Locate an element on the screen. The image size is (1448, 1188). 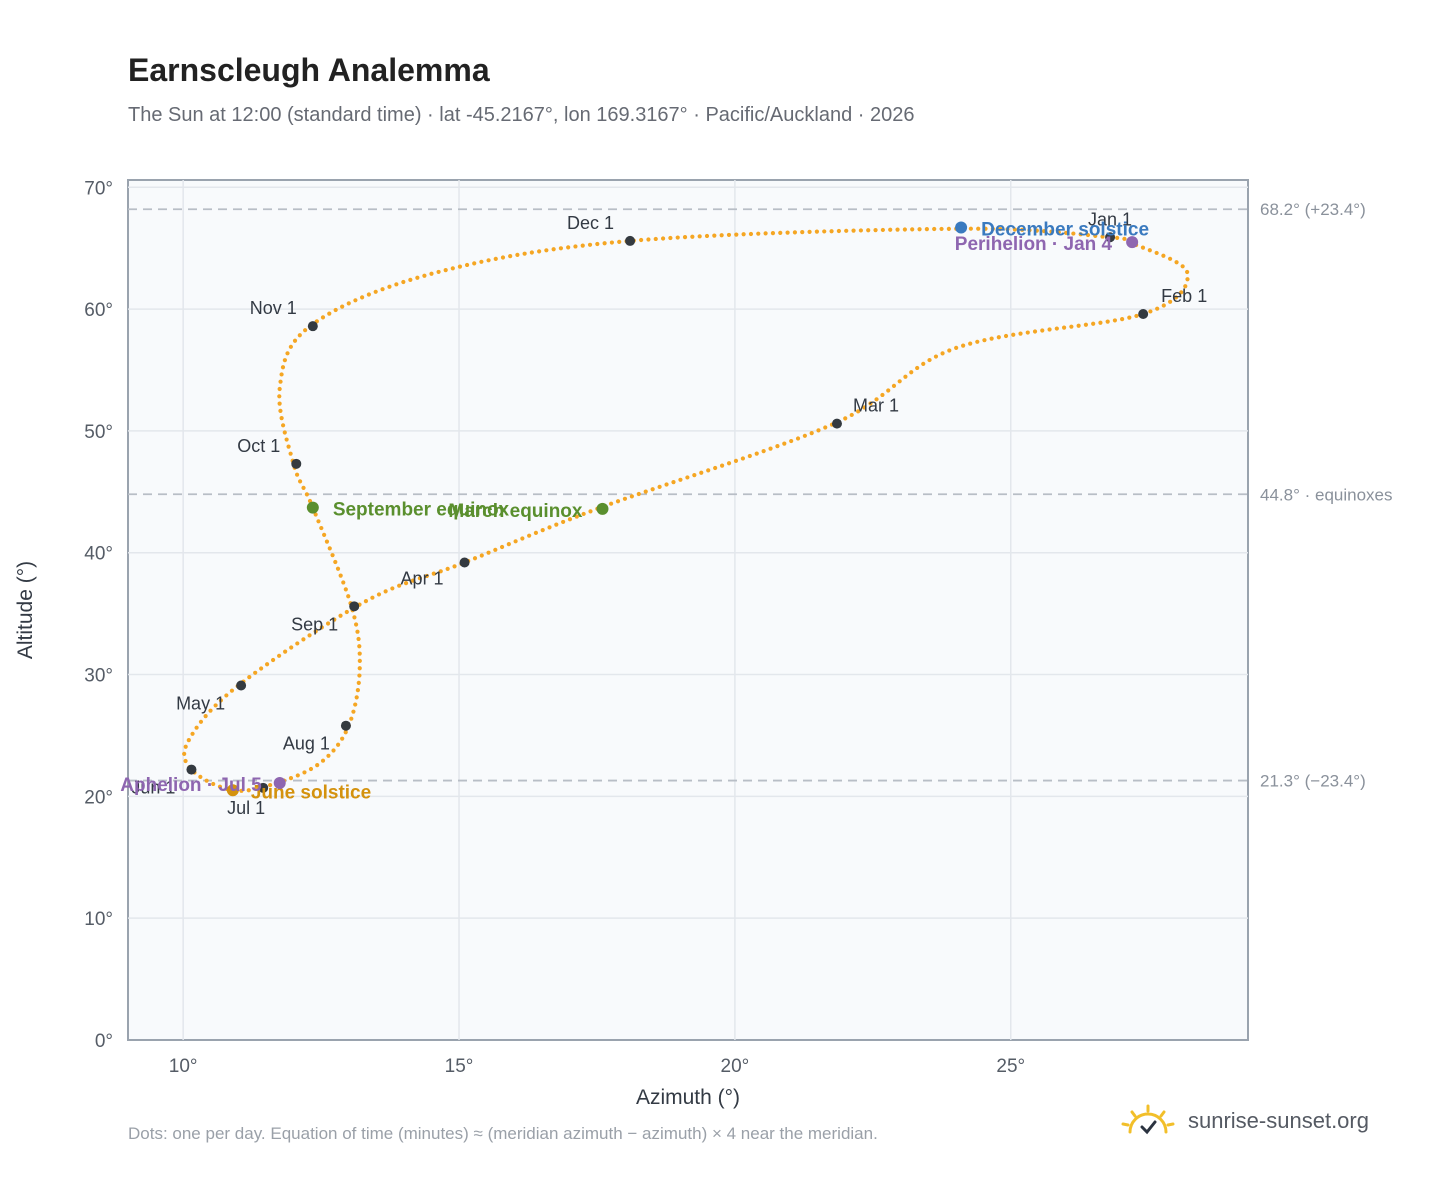
chart-title: Earnscleugh Analemma is located at coordinates (309, 70).